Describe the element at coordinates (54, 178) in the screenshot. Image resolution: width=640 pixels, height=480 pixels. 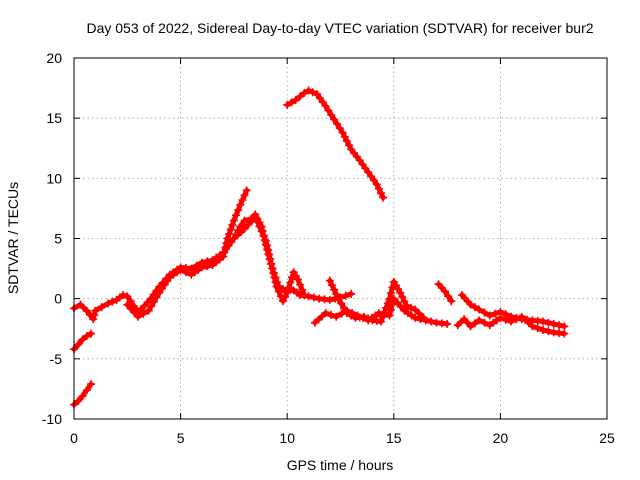
I see `y-tick-label: 10` at that location.